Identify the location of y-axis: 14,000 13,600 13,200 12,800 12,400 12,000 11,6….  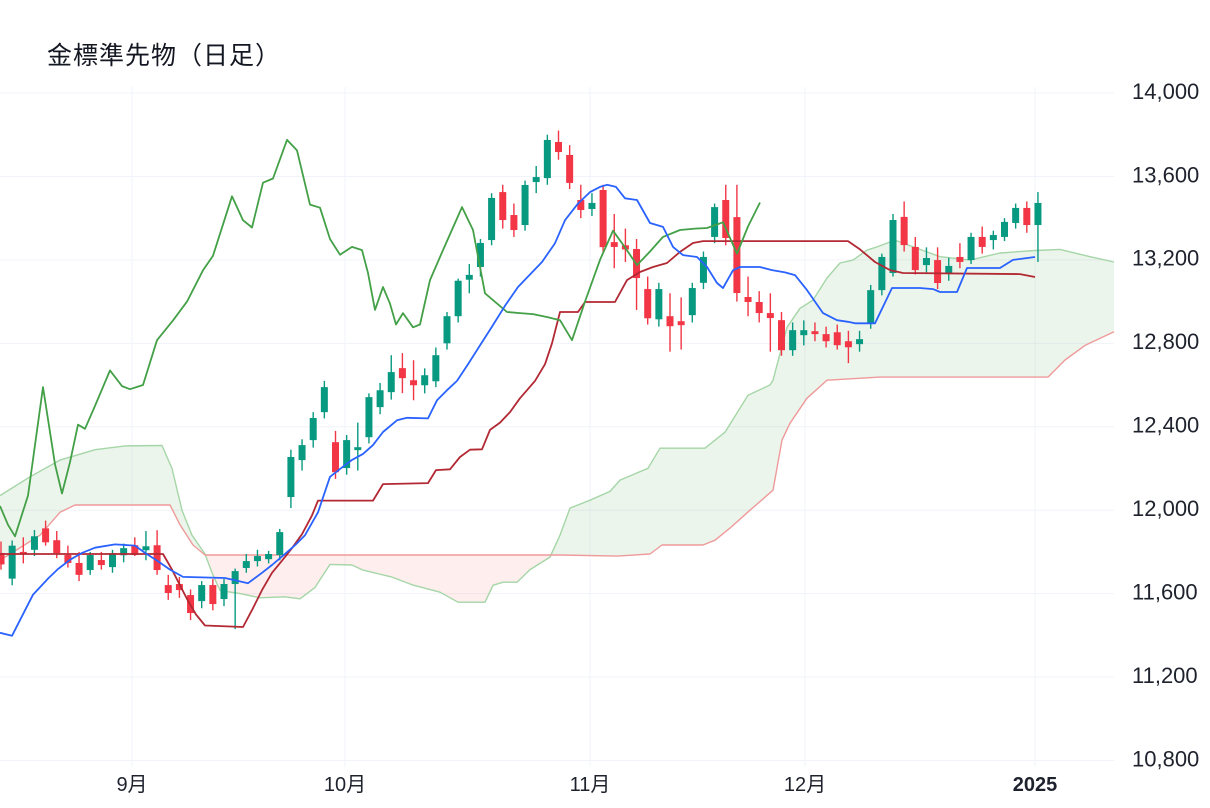
(1165, 425).